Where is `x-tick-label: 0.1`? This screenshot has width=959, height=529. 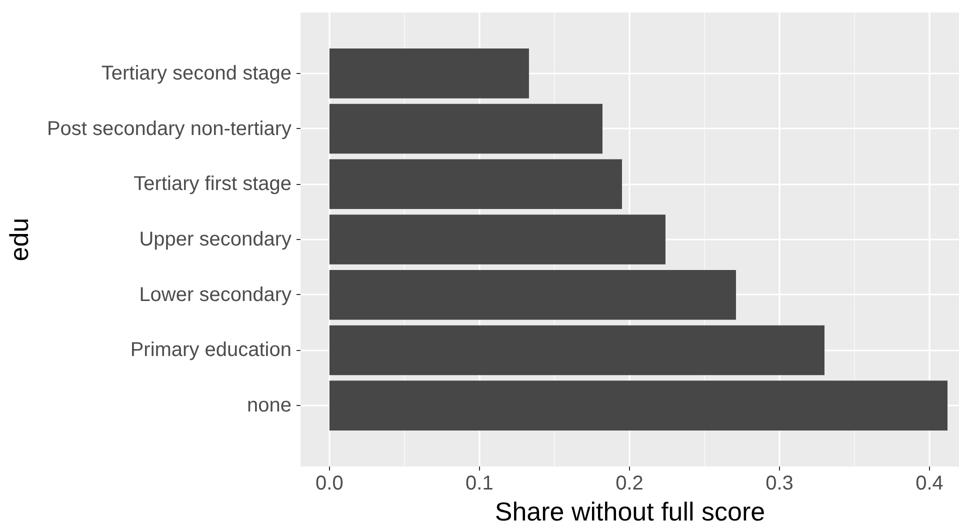
x-tick-label: 0.1 is located at coordinates (480, 483).